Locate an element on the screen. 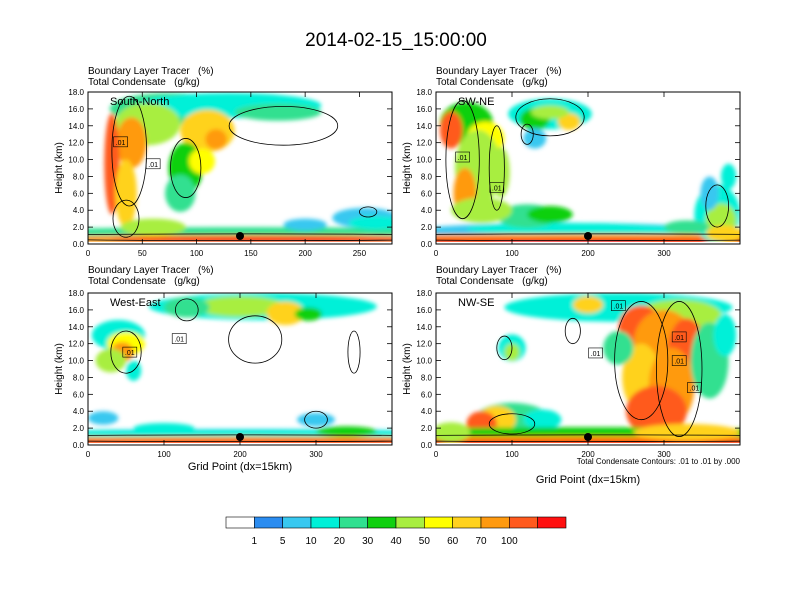  colorbar-label: 50 is located at coordinates (425, 541).